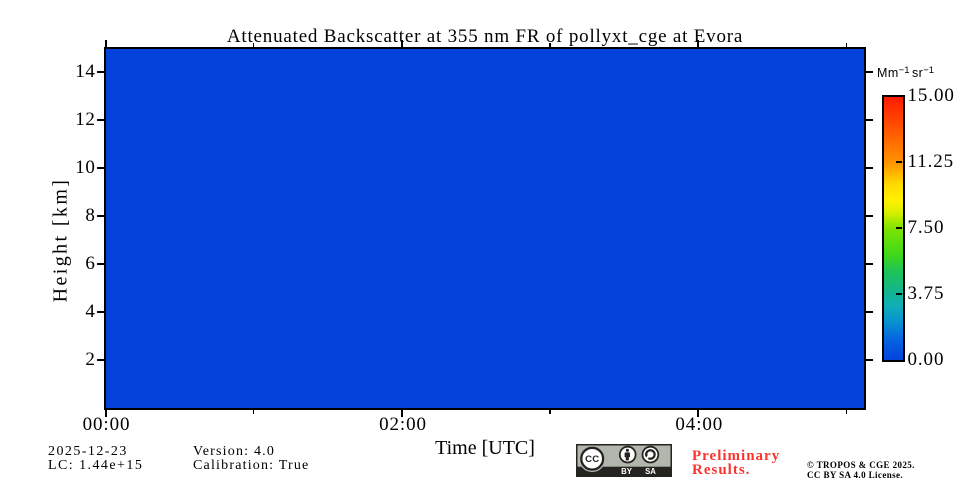 Image resolution: width=960 pixels, height=480 pixels. I want to click on svg-text: BY, so click(627, 471).